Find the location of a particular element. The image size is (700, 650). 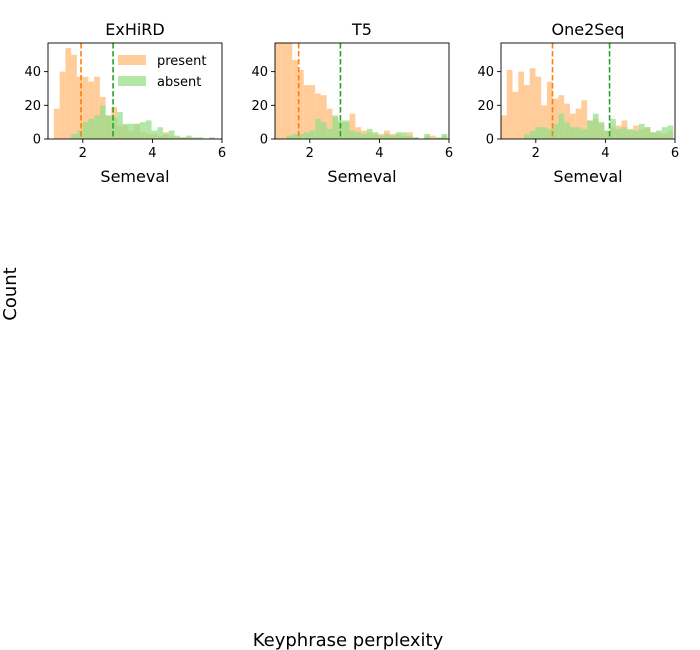

x-tick-label: 6 is located at coordinates (222, 153).